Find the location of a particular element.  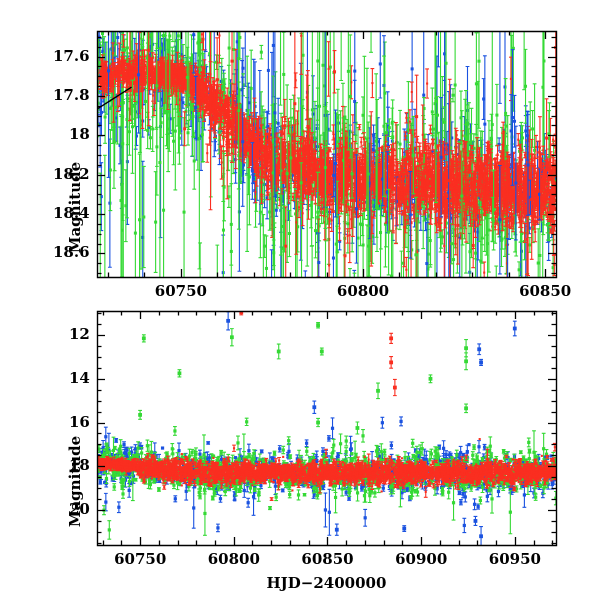

top-panel-ytick-17.8: 17.8 is located at coordinates (71, 94).